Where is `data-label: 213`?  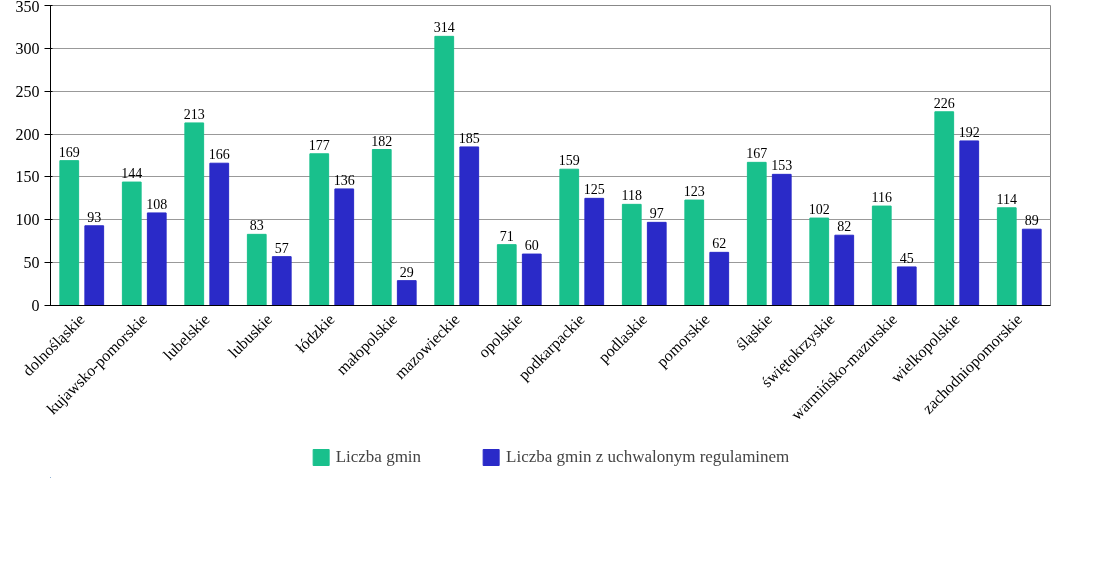 data-label: 213 is located at coordinates (194, 114).